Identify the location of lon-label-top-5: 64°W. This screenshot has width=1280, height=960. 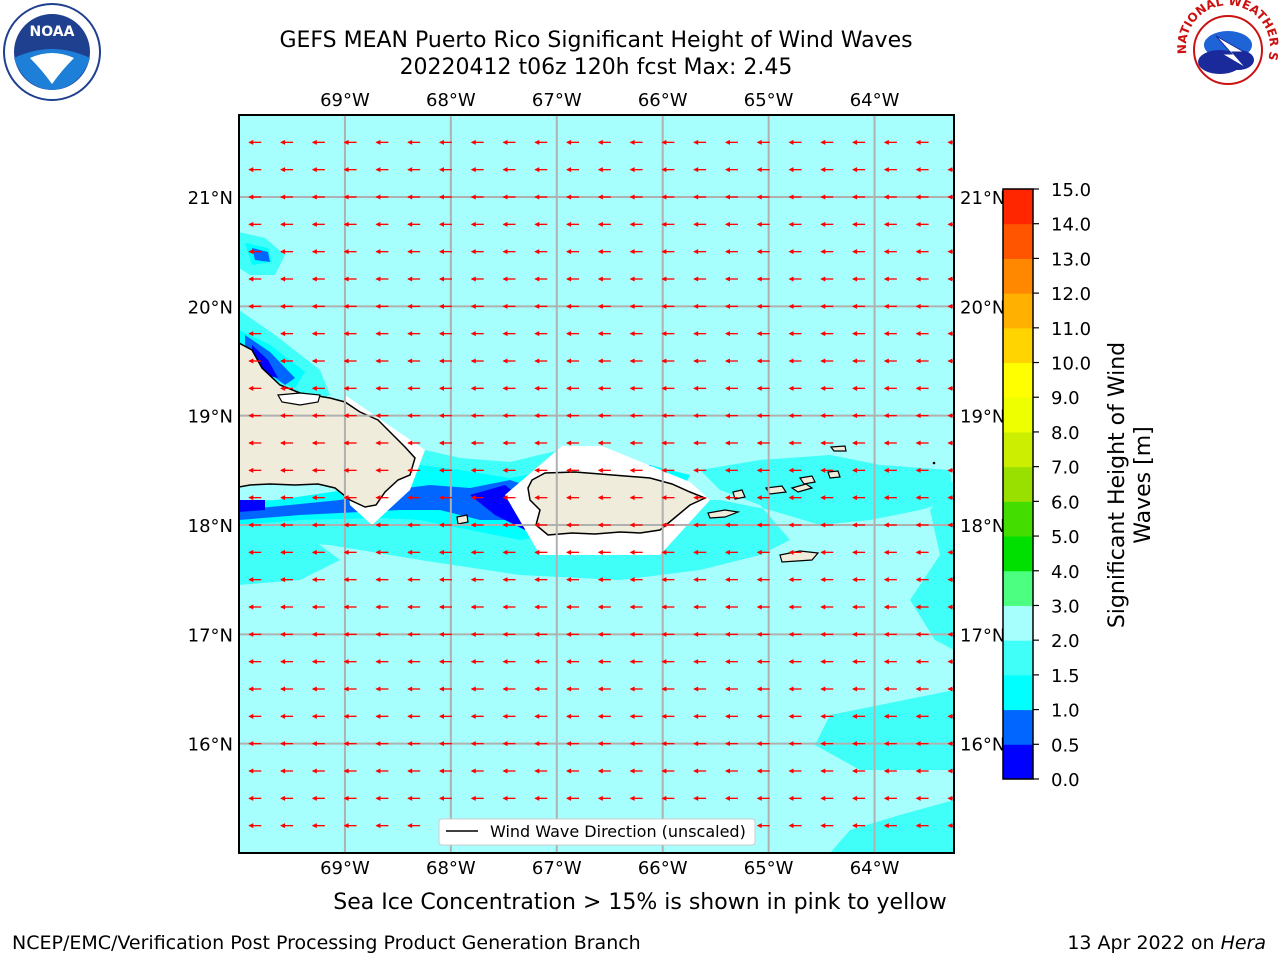
(875, 100).